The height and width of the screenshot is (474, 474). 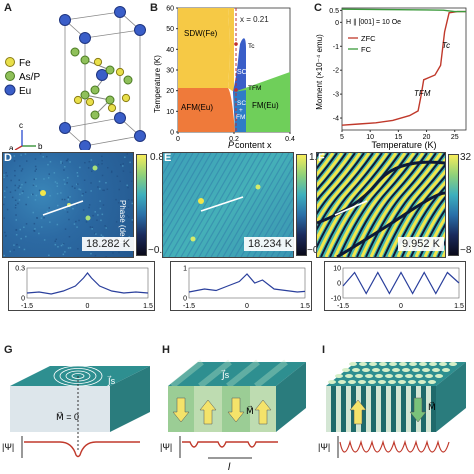 What do you see at coordinates (20, 269) in the screenshot?
I see `scan-ytick-label: 0.3` at bounding box center [20, 269].